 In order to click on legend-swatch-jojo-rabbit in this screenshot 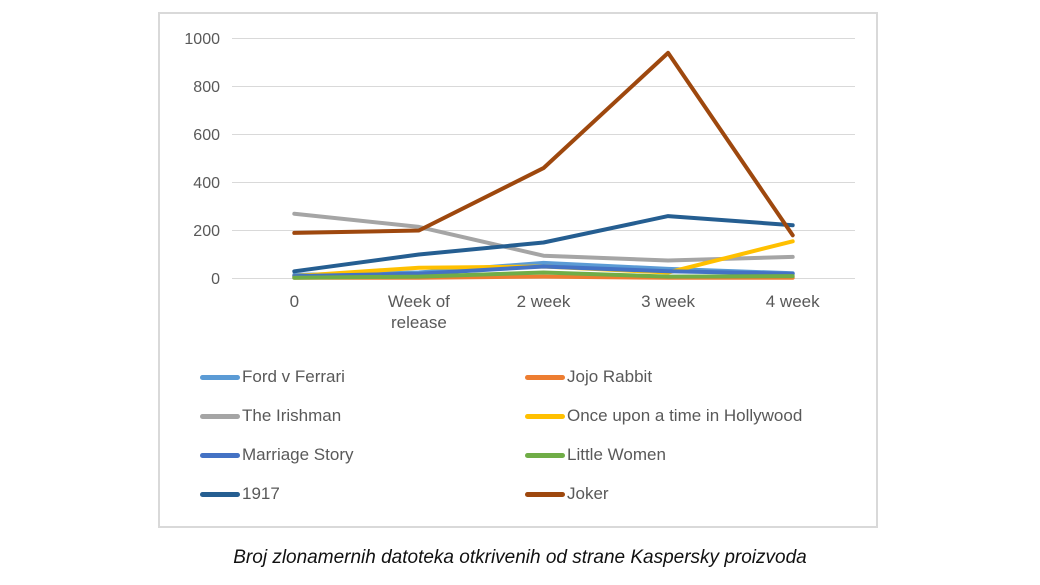, I will do `click(545, 377)`.